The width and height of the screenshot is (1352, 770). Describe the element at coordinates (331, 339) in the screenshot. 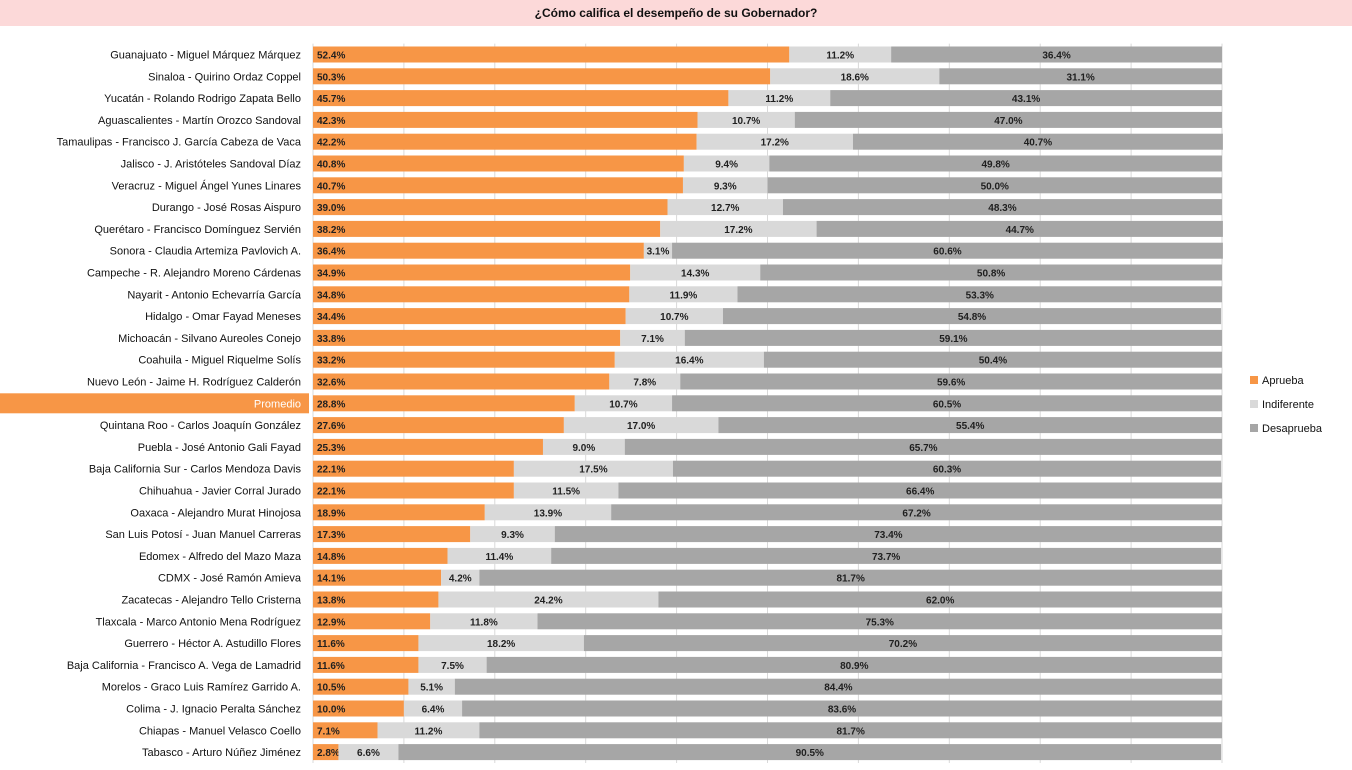

I see `data-label: 33.8%` at that location.